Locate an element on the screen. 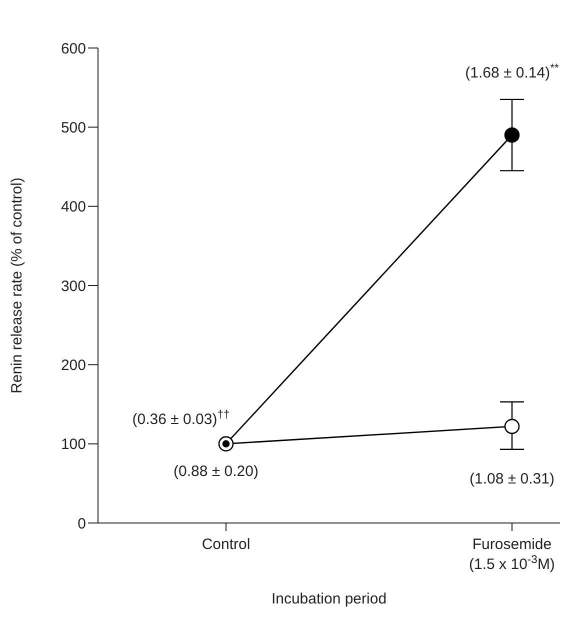  y-tick-label: 100 is located at coordinates (73, 445).